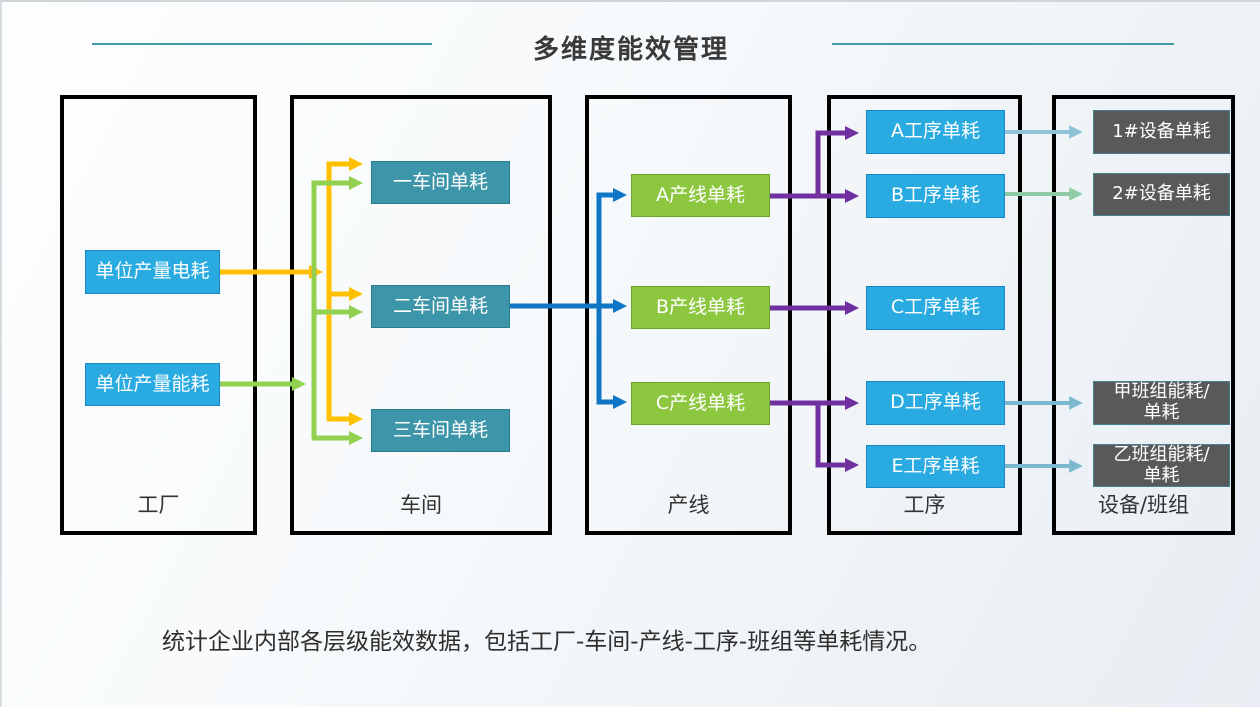 Image resolution: width=1260 pixels, height=707 pixels. I want to click on node-line-b: B产线单耗, so click(700, 307).